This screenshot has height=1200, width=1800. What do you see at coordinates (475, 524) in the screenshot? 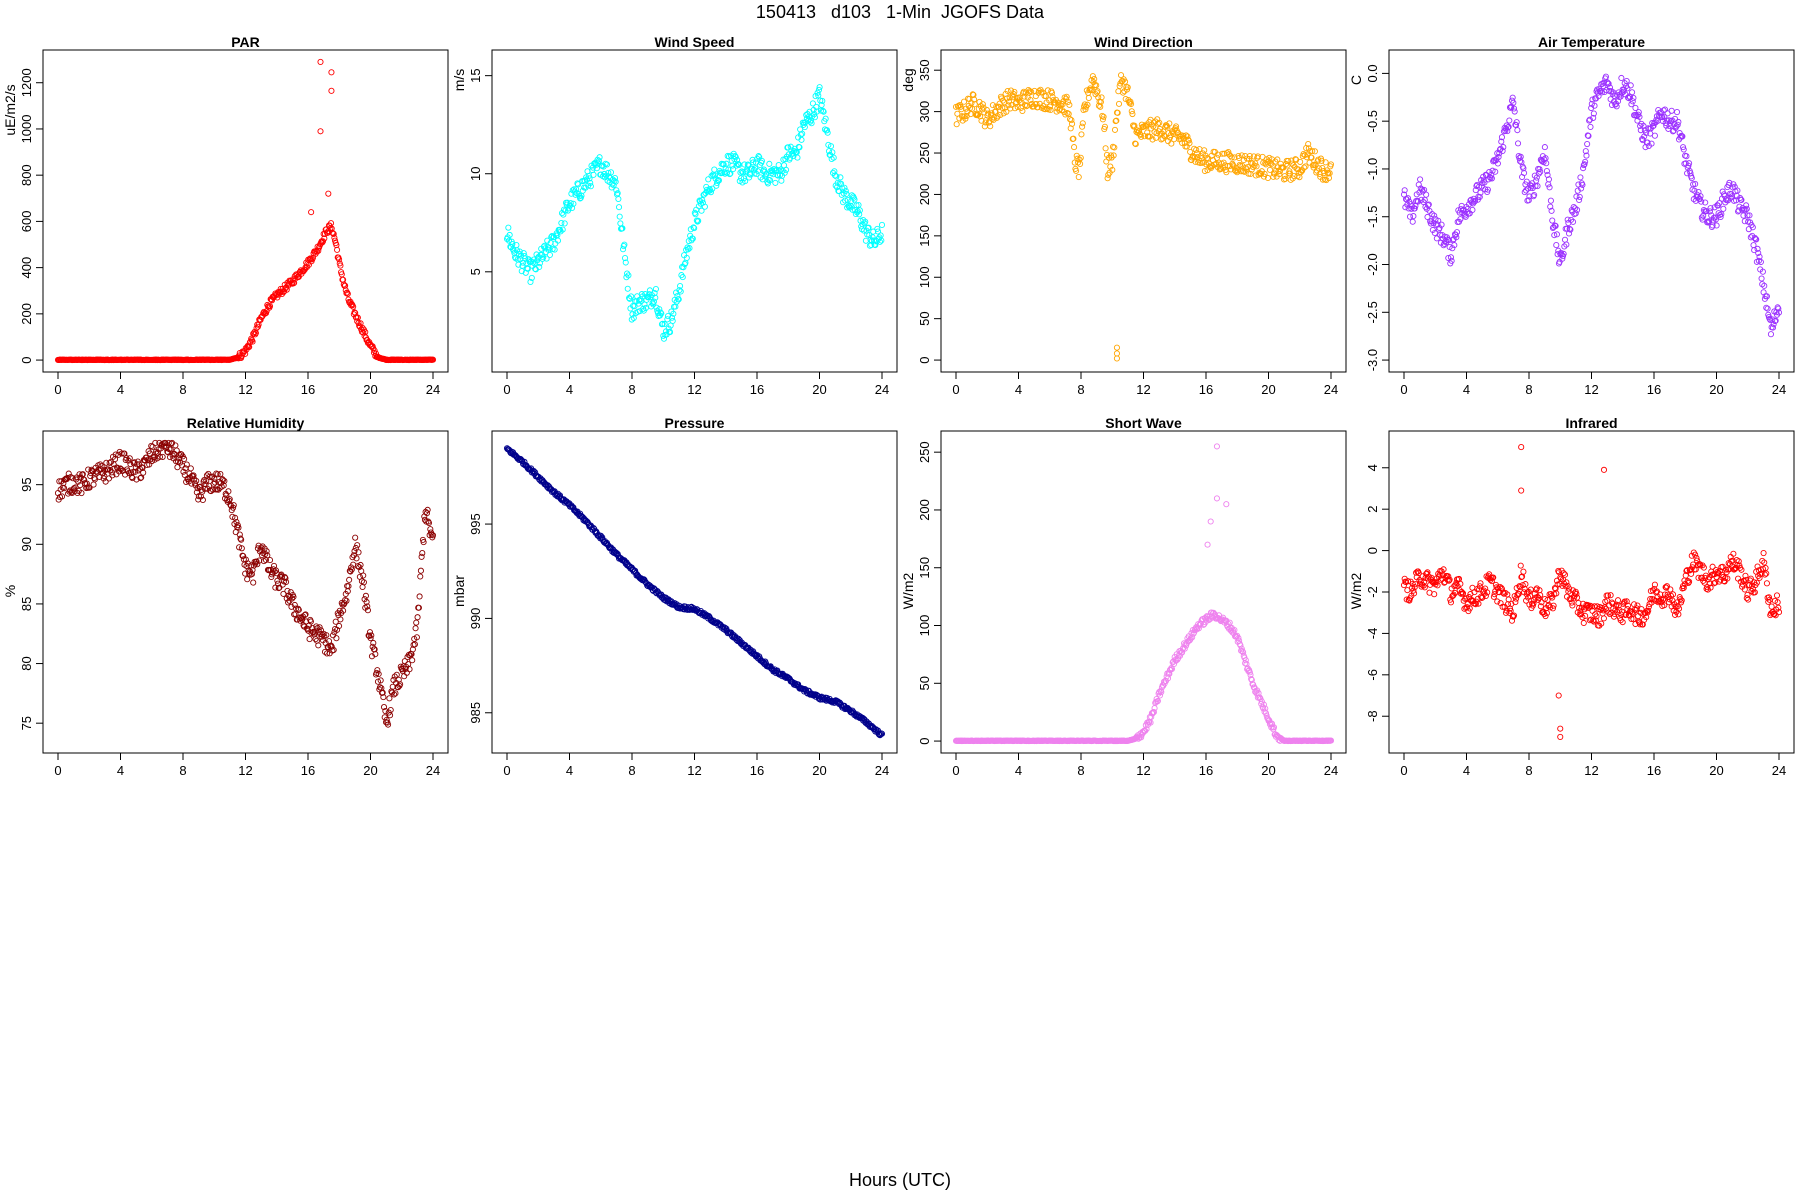
I see `y-tick-label: 995` at bounding box center [475, 524].